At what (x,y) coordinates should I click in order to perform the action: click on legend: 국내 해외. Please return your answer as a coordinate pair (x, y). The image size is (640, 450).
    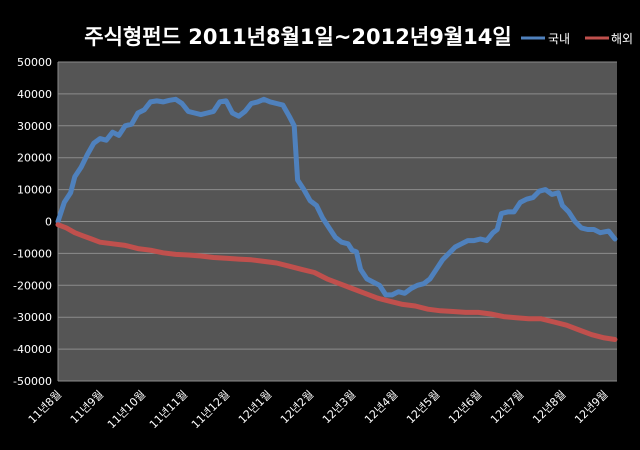
    Looking at the image, I should click on (577, 39).